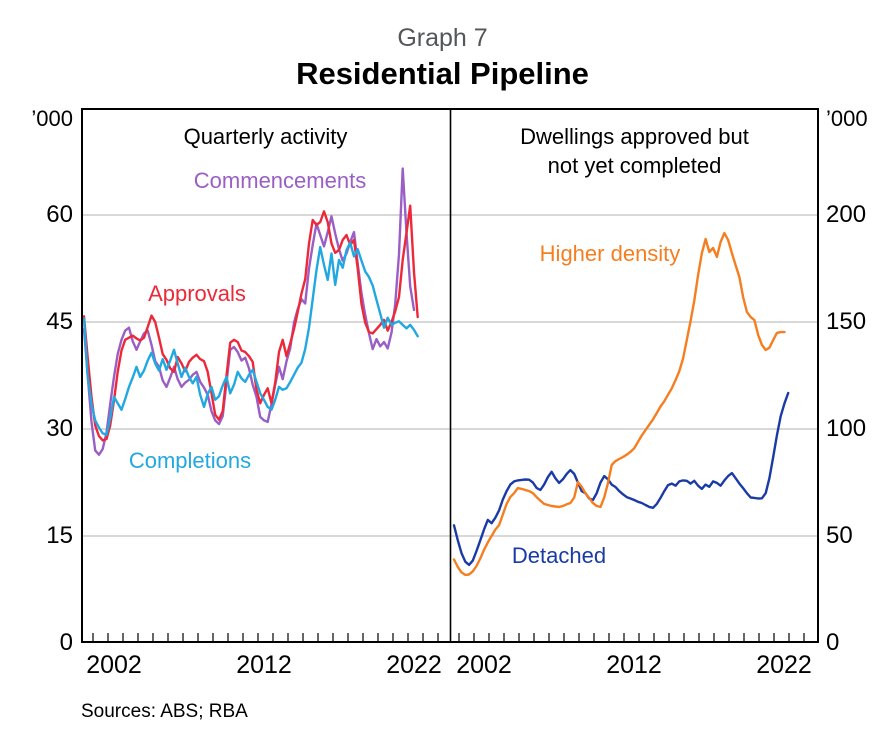 This screenshot has height=737, width=885. Describe the element at coordinates (484, 665) in the screenshot. I see `x-label-right-2002: 2002` at that location.